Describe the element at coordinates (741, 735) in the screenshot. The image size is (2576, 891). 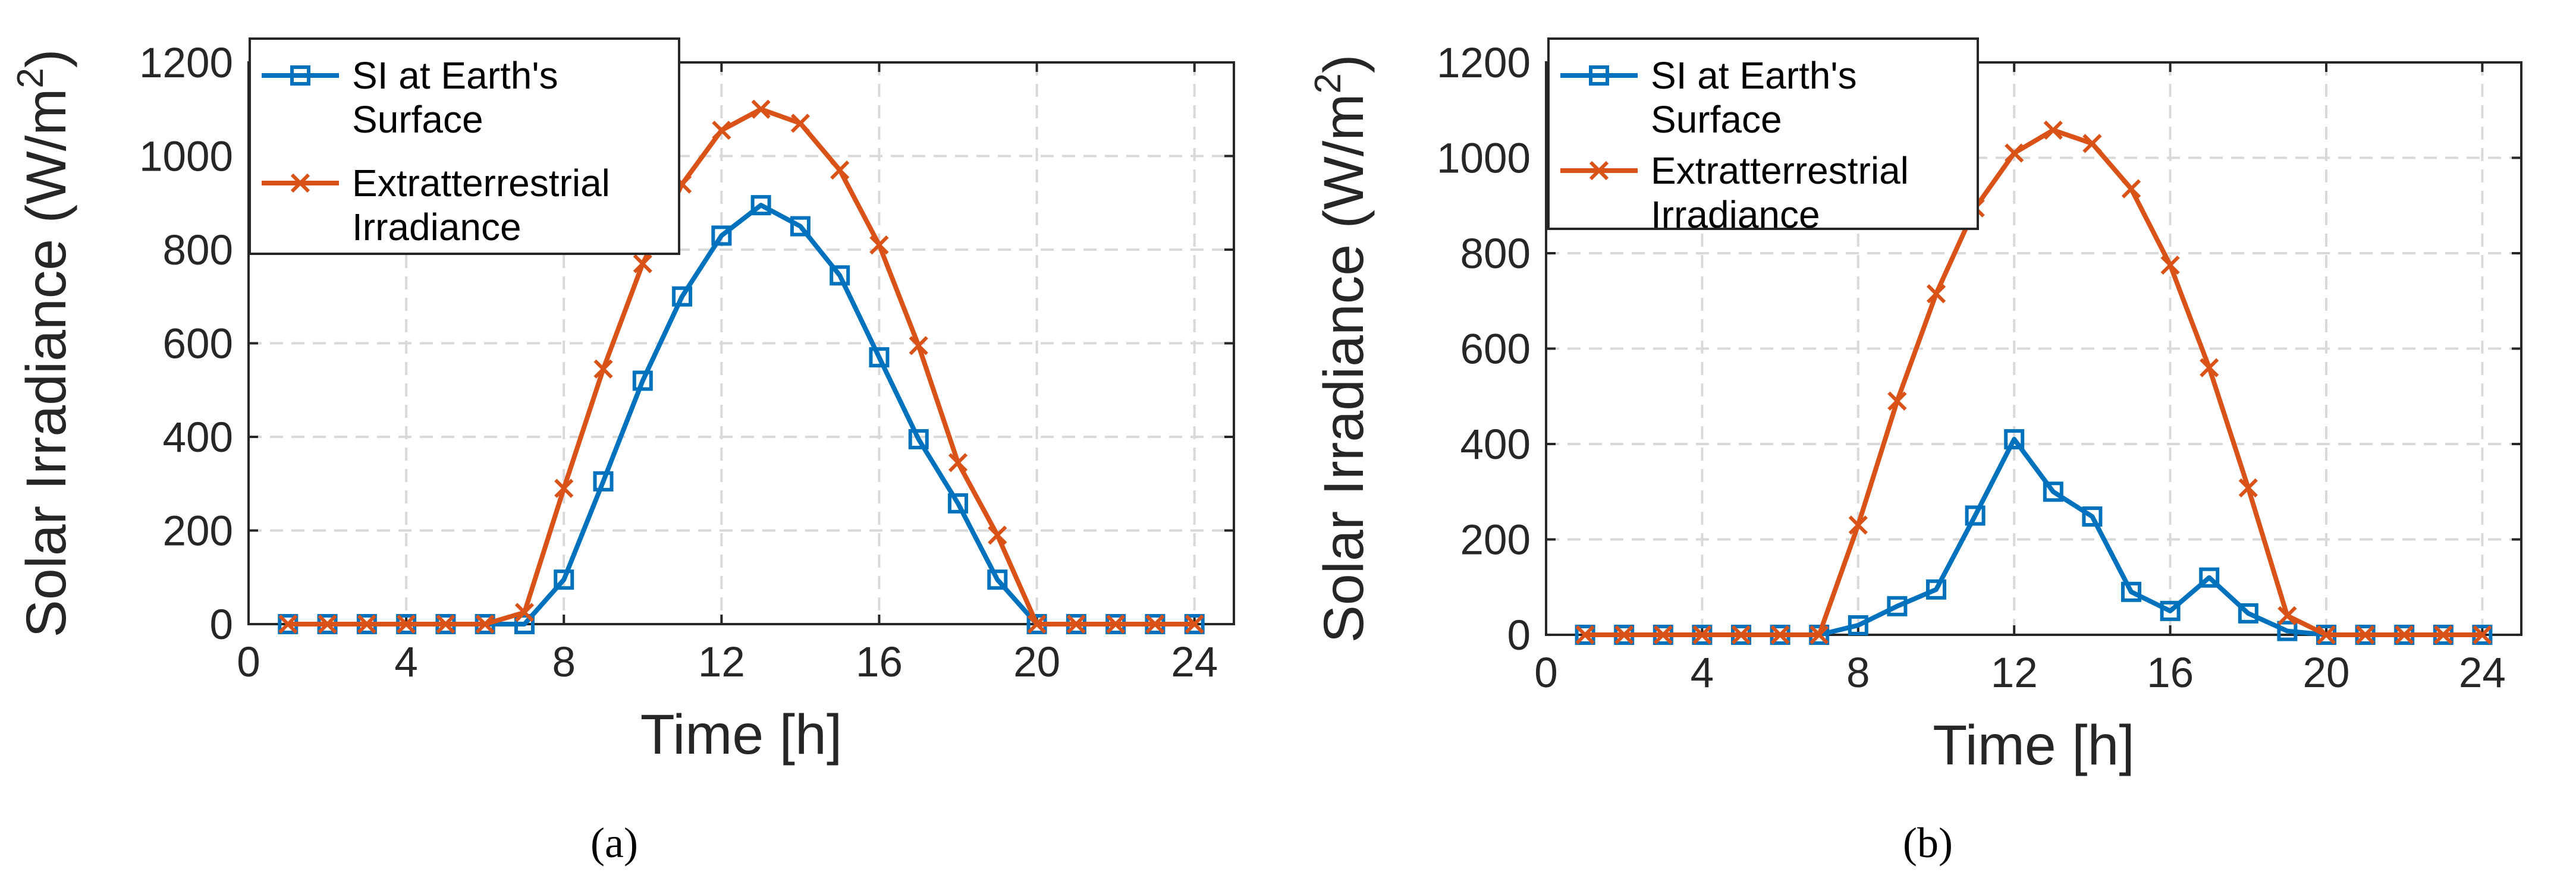
I see `x-axis-label: Time [h]` at that location.